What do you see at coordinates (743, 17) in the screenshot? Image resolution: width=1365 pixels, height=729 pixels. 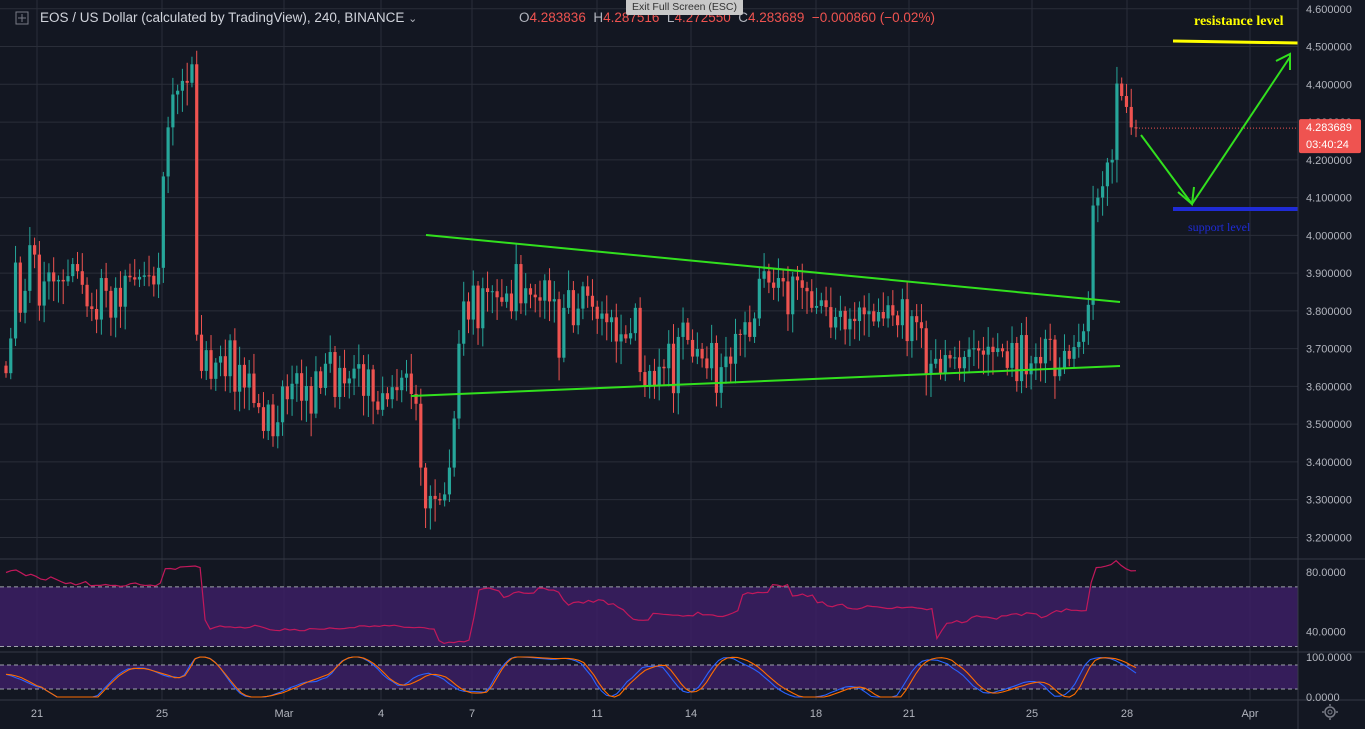 I see `close-label: C` at bounding box center [743, 17].